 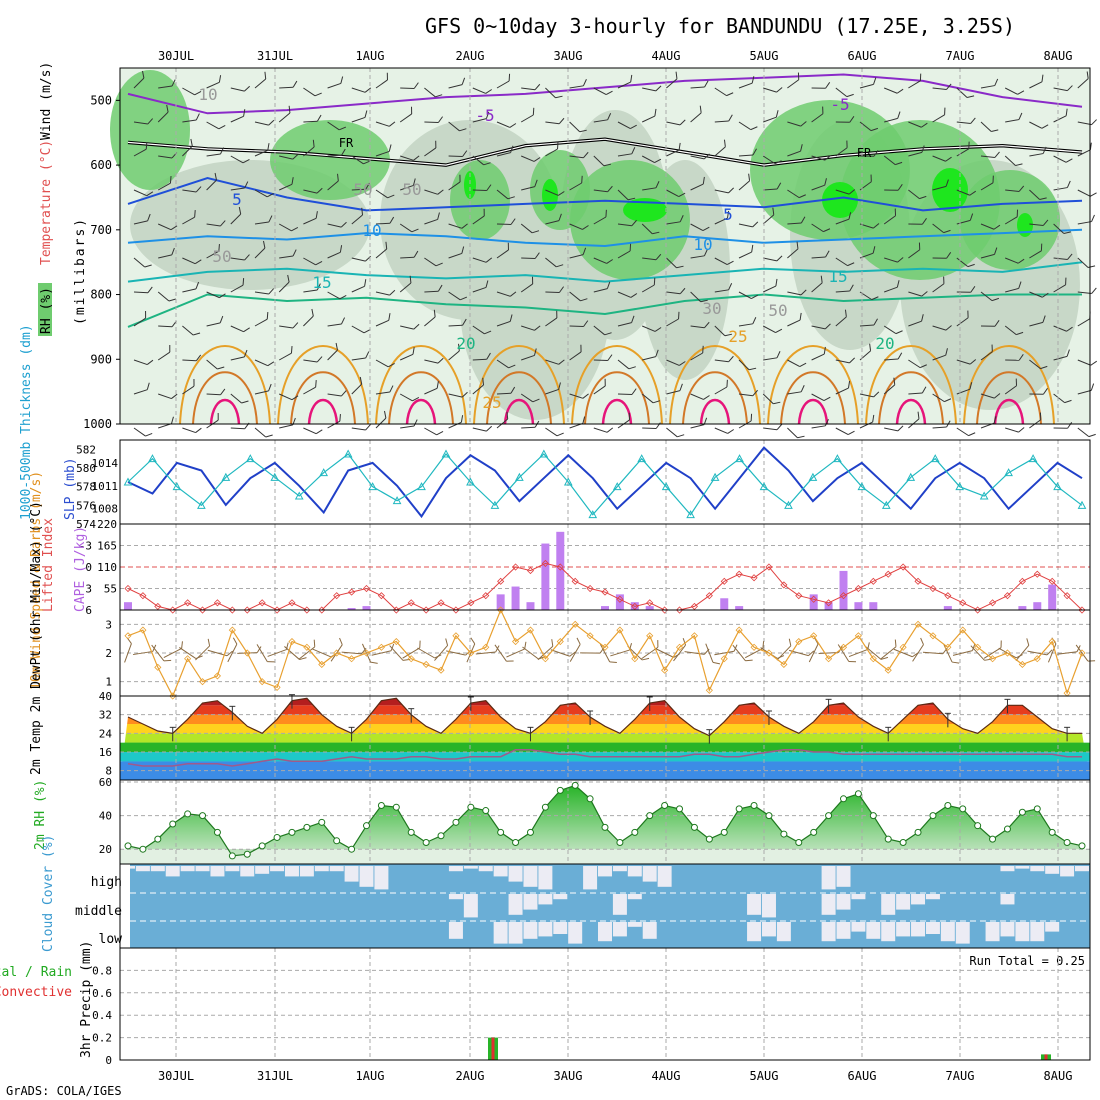 I want to click on lifted-tick: 3, so click(x=88, y=589).